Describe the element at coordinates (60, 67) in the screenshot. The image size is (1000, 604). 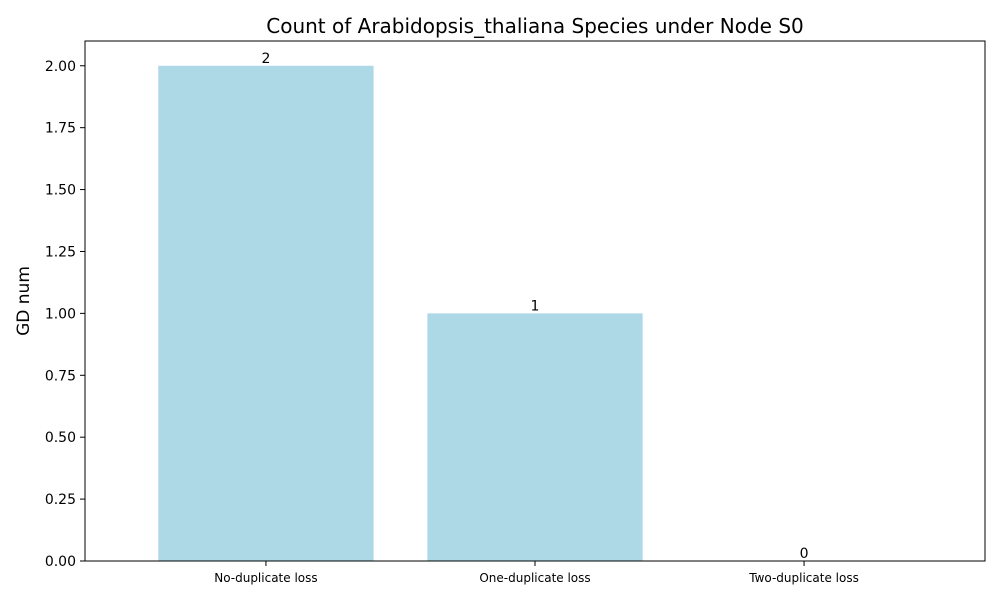
I see `y-tick-label: 2.00` at that location.